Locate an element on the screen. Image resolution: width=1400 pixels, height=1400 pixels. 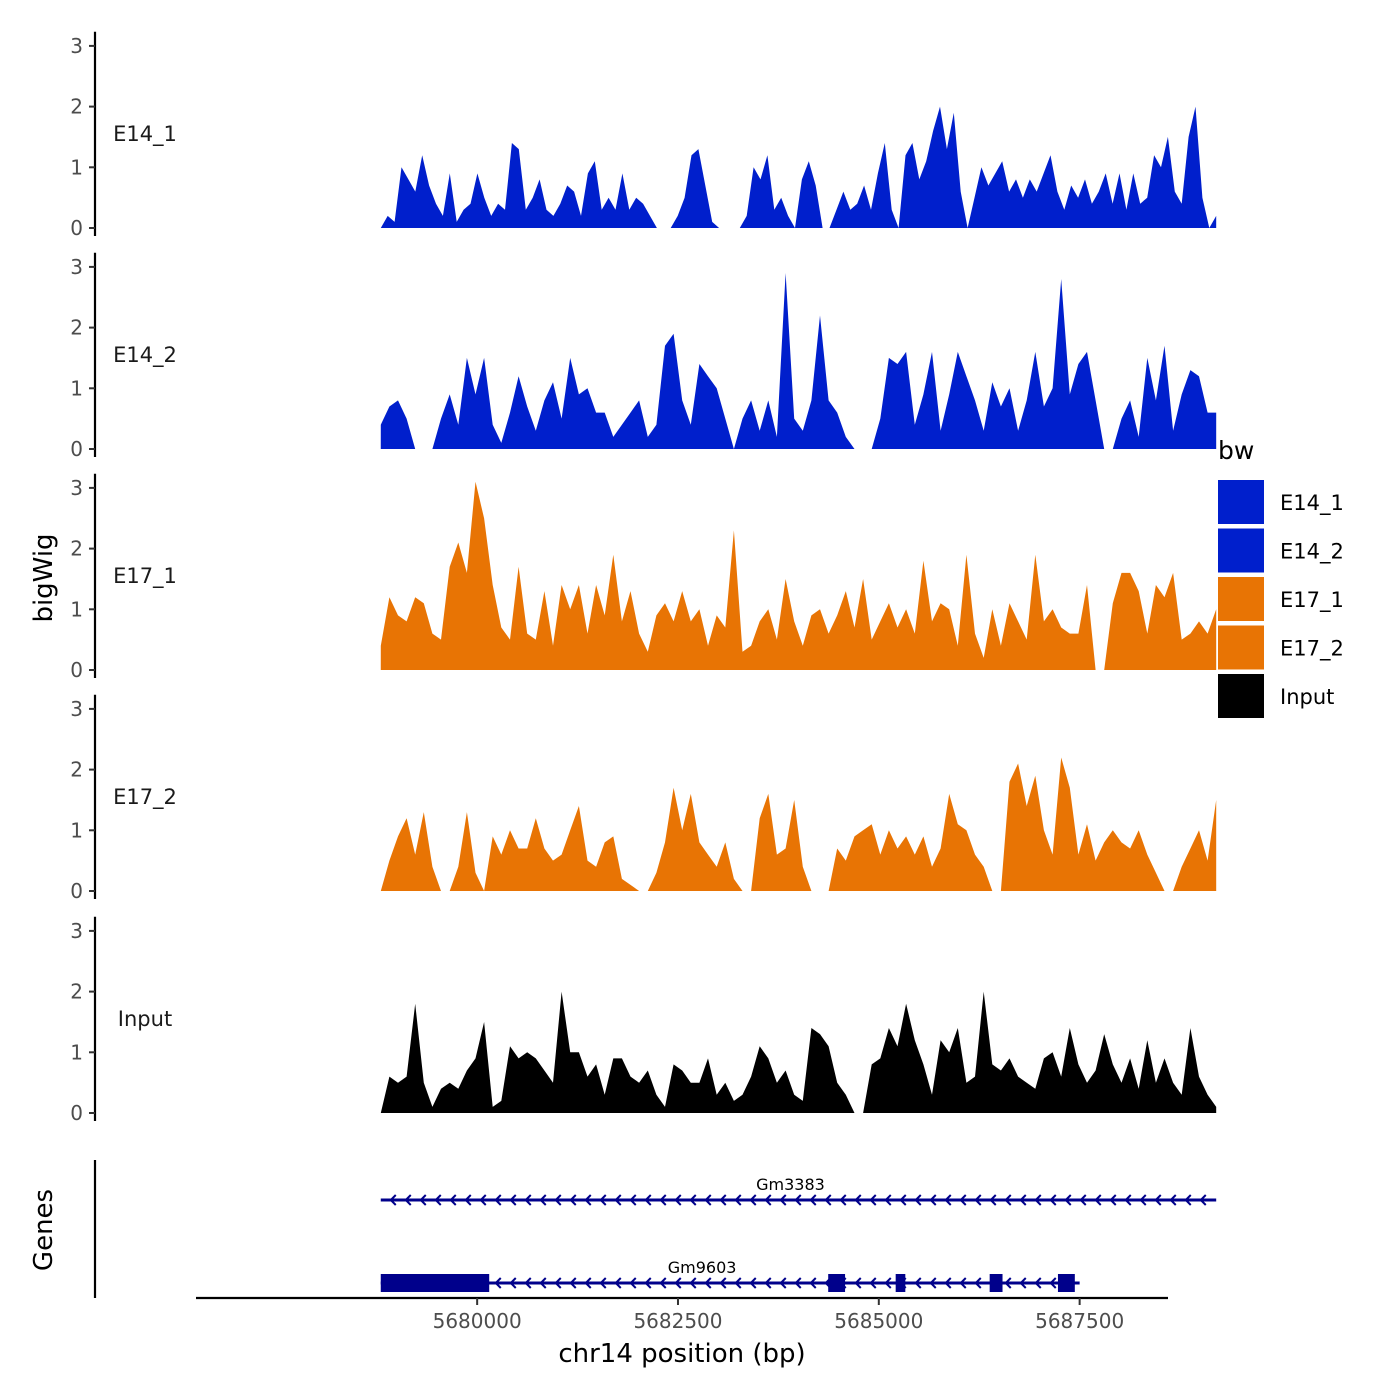
gene-gm9603: Gm9603 is located at coordinates (730, 1275).